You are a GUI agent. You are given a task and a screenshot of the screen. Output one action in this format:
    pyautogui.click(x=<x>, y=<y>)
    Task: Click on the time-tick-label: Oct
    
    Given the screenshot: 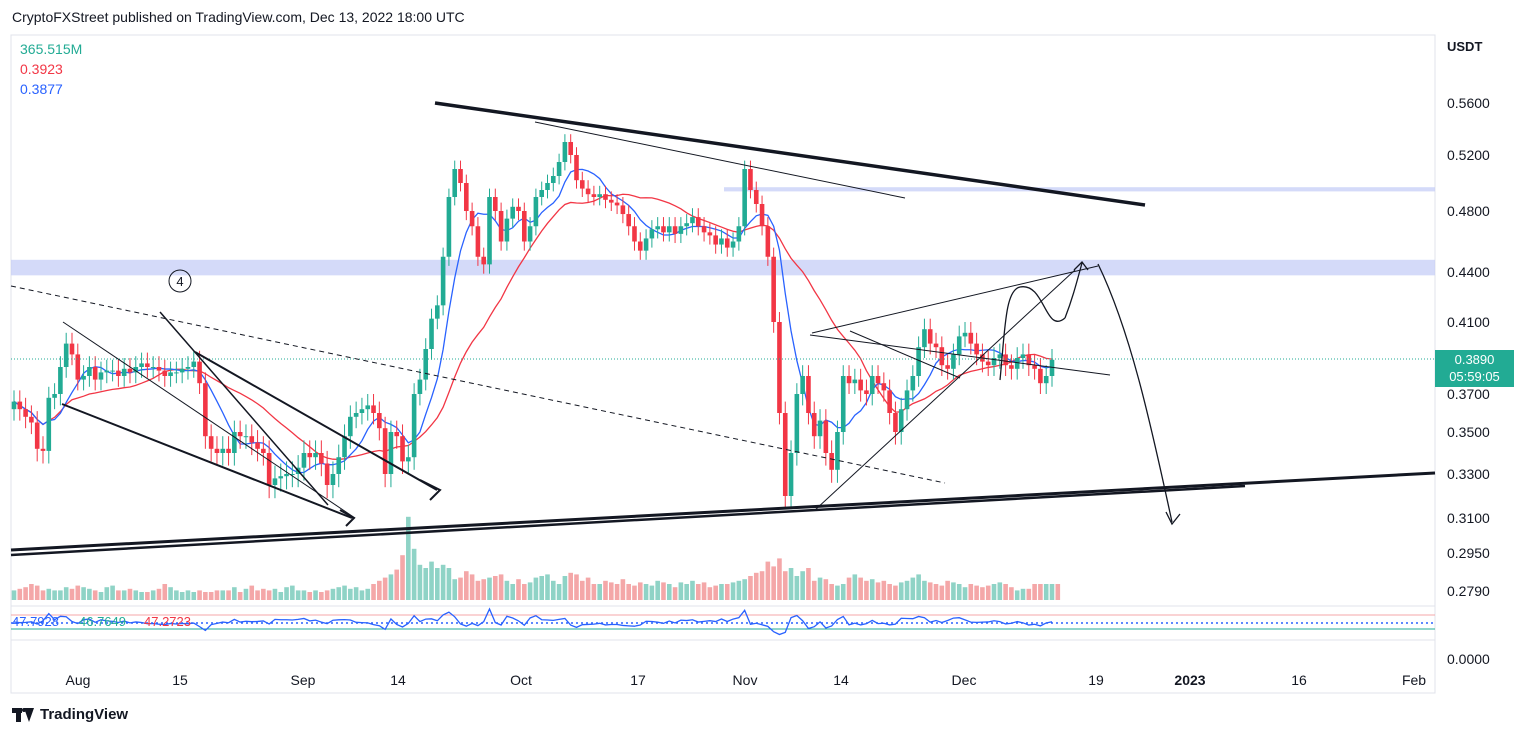 What is the action you would take?
    pyautogui.click(x=521, y=680)
    